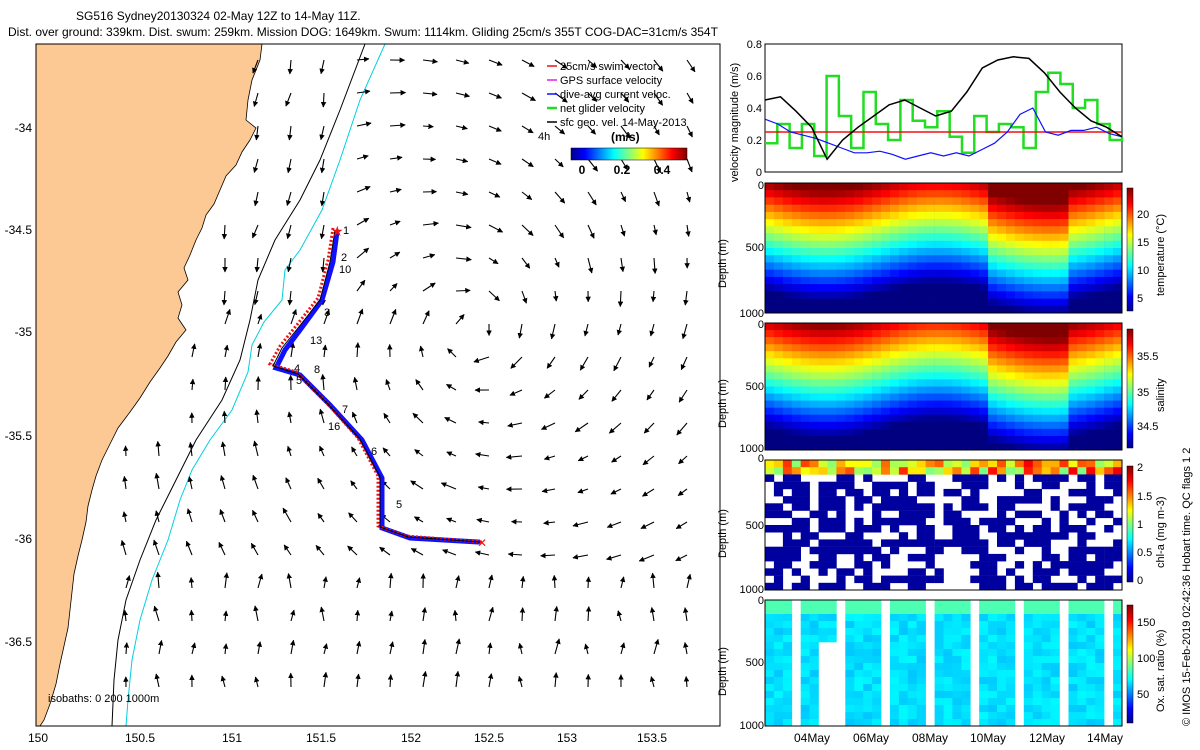 The width and height of the screenshot is (1200, 750). What do you see at coordinates (943, 525) in the screenshot?
I see `section-frame` at bounding box center [943, 525].